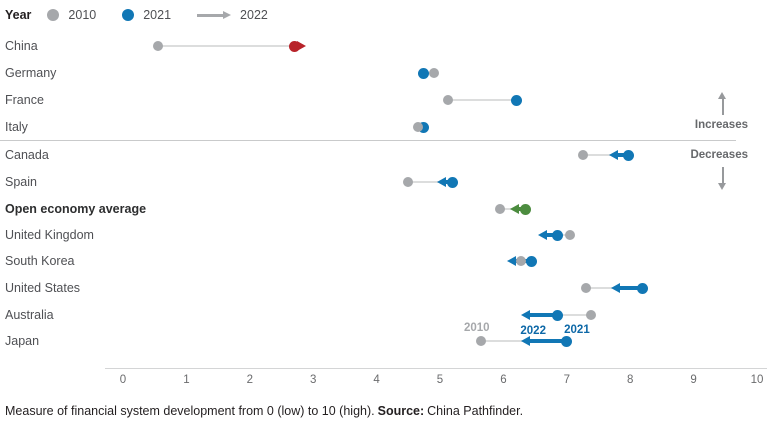 This screenshot has width=768, height=426. I want to click on blue-dot-icon, so click(128, 15).